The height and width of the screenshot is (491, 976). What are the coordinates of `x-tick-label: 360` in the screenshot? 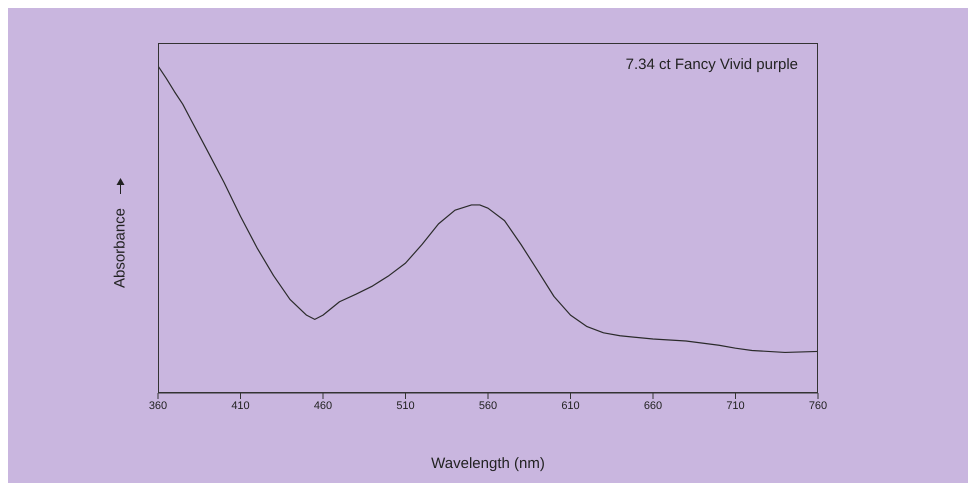 It's located at (158, 406).